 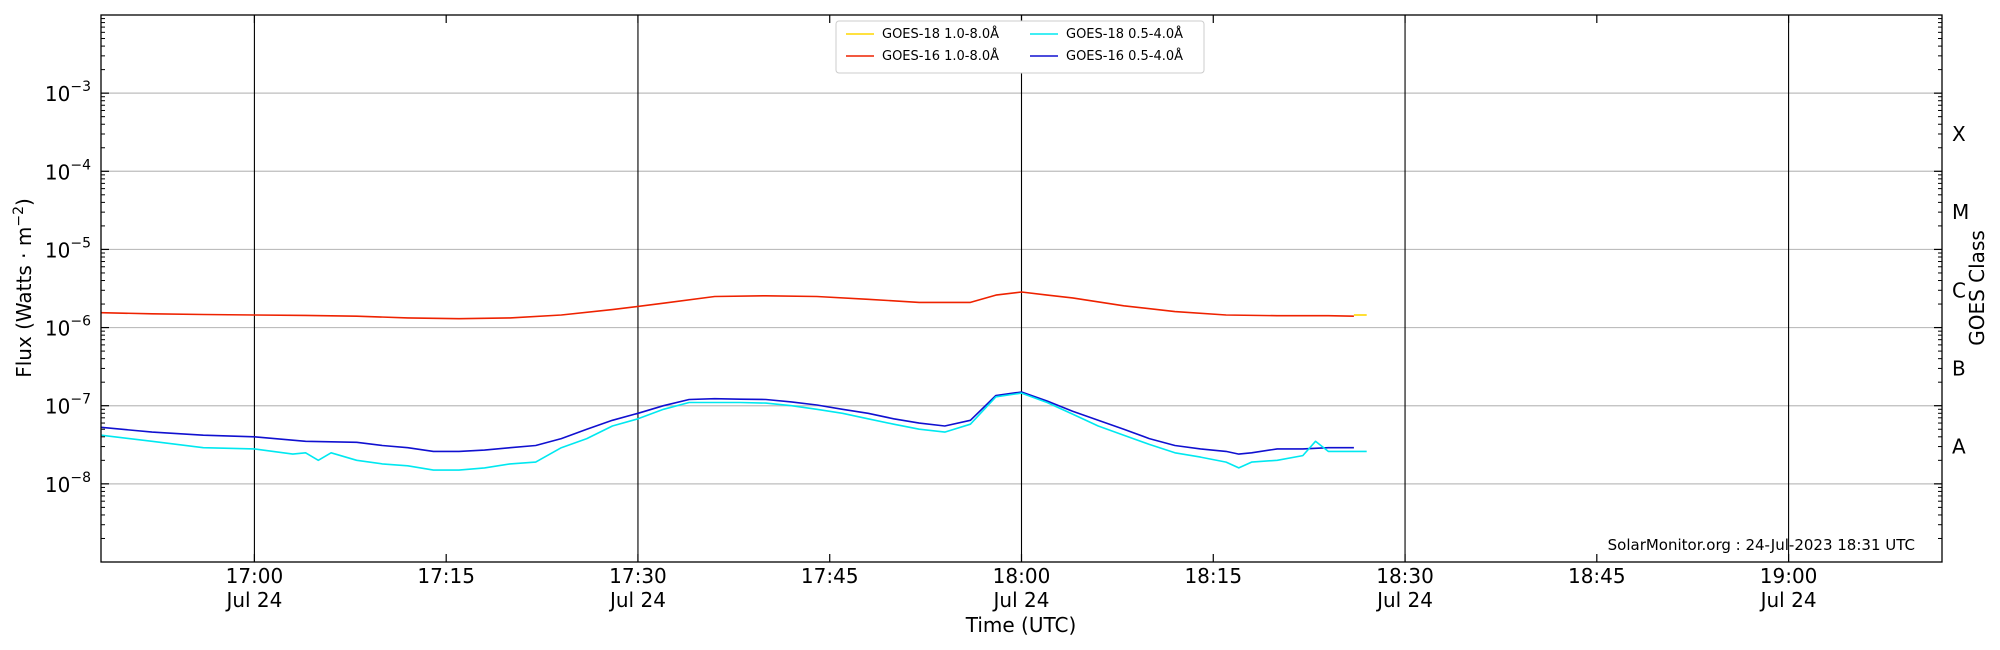 What do you see at coordinates (68, 483) in the screenshot?
I see `y-tick-label: 10⁻⁸` at bounding box center [68, 483].